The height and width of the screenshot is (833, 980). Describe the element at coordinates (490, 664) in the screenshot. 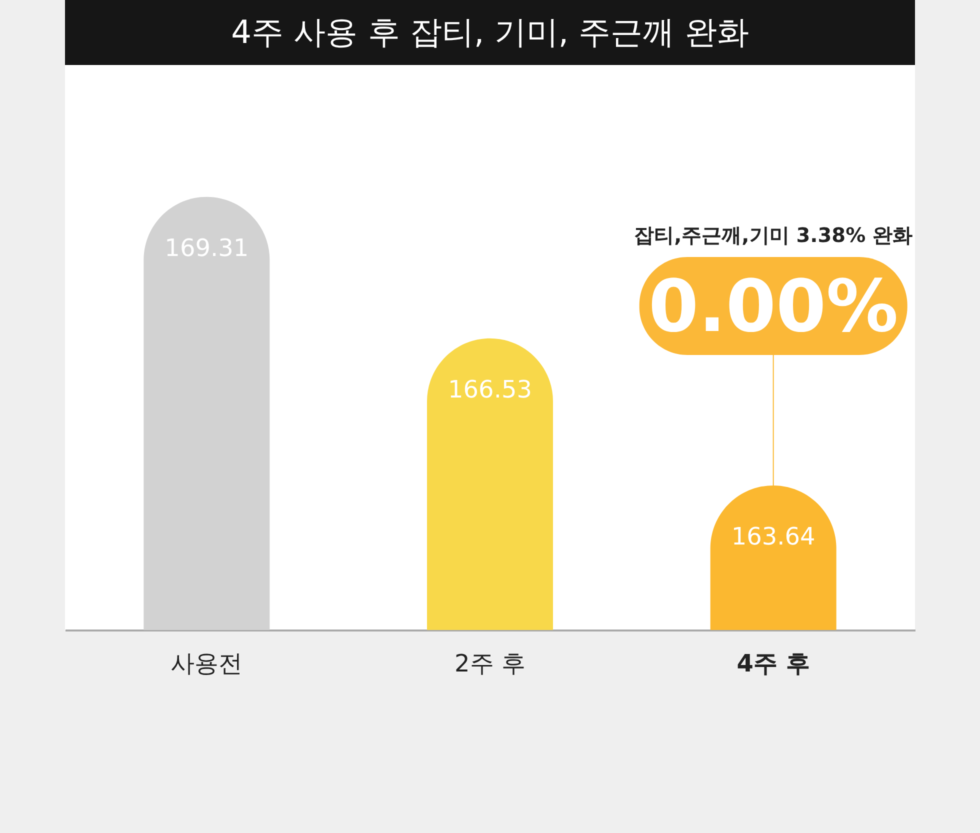

I see `x-tick-label: 2주 후` at that location.